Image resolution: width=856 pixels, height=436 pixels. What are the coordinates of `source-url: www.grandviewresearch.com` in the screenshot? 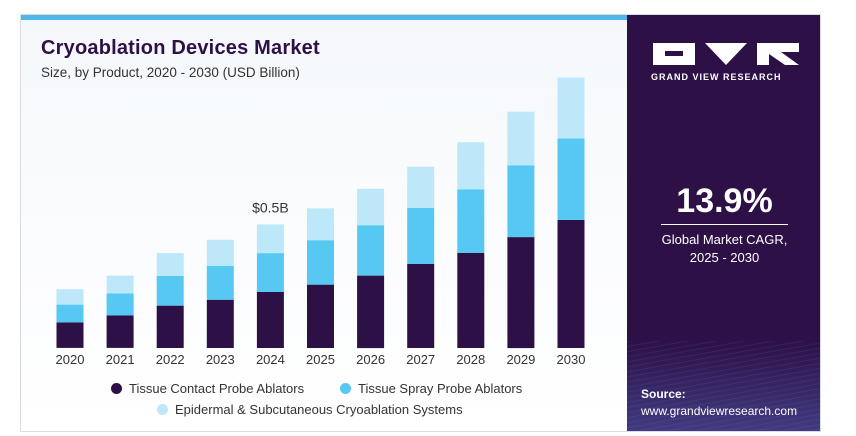 It's located at (719, 411).